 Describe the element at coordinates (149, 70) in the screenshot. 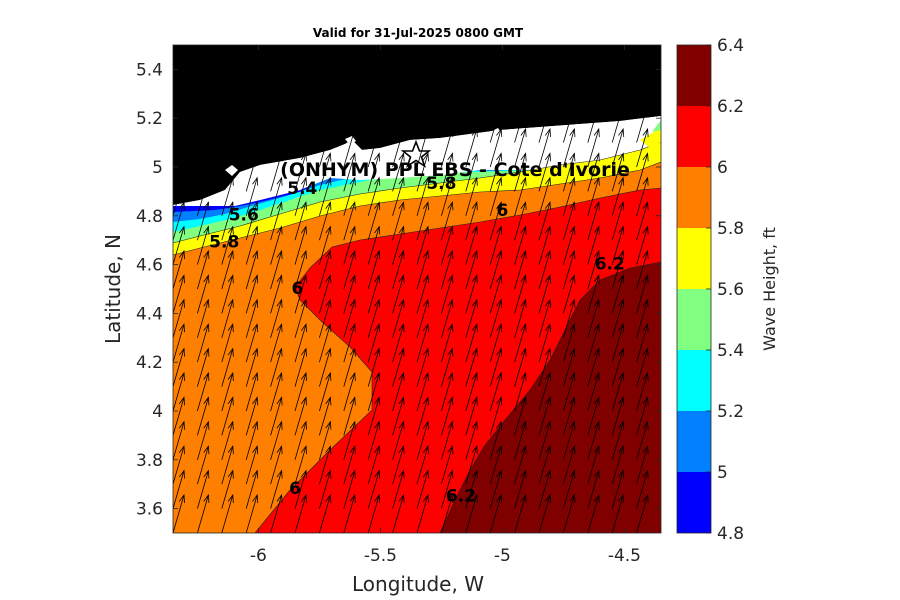

I see `y-tick-label: 5.4` at that location.